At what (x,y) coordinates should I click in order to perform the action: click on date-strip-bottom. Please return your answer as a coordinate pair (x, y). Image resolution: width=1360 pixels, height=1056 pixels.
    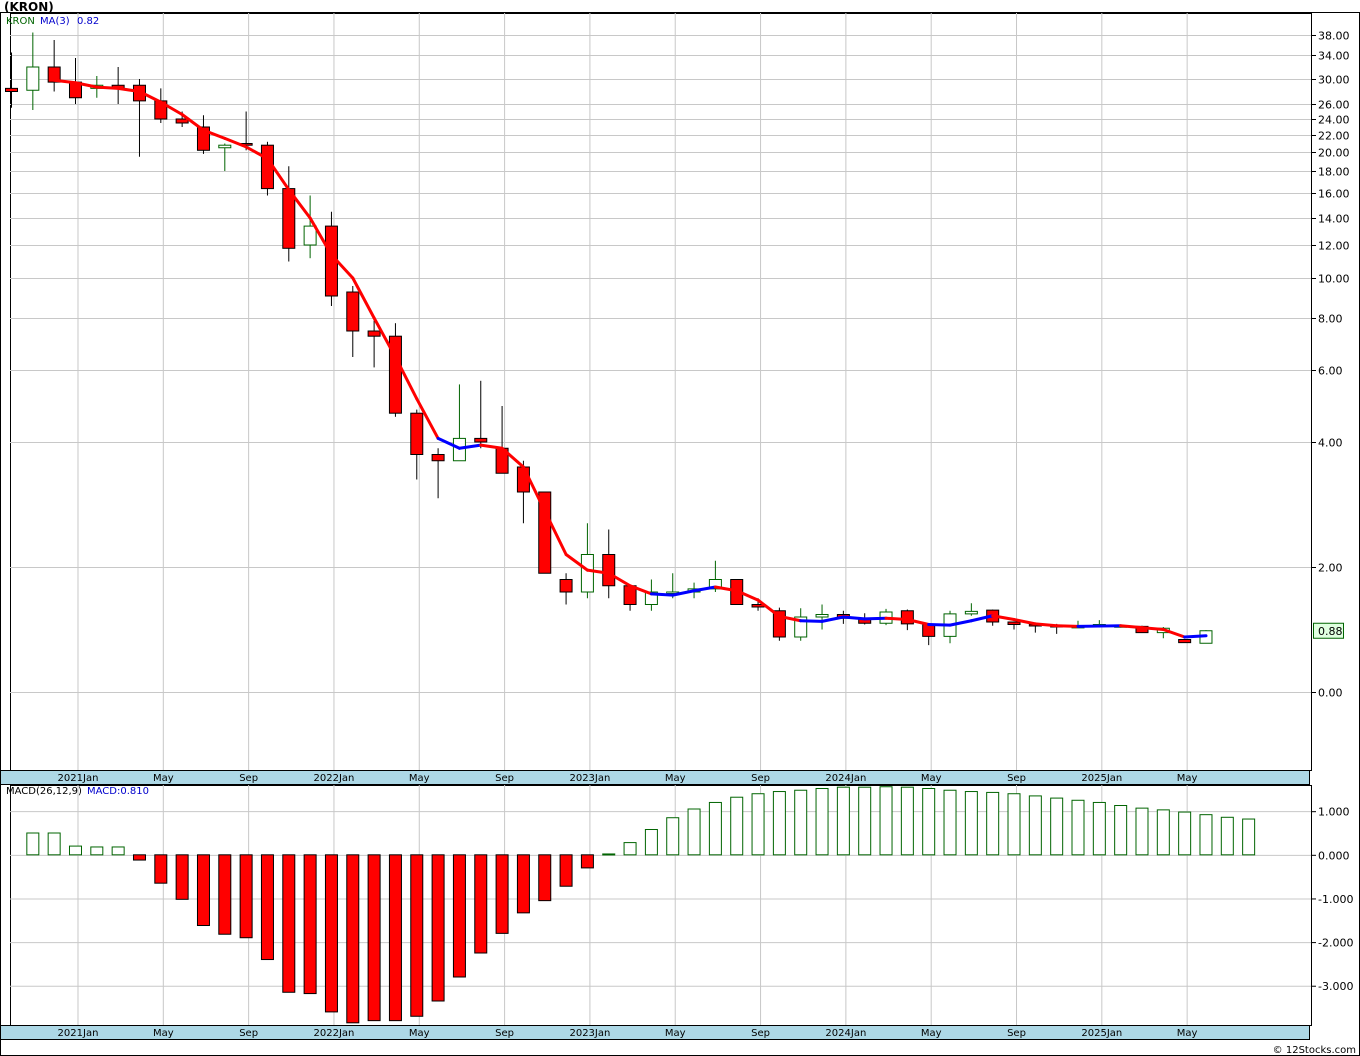
    Looking at the image, I should click on (655, 1032).